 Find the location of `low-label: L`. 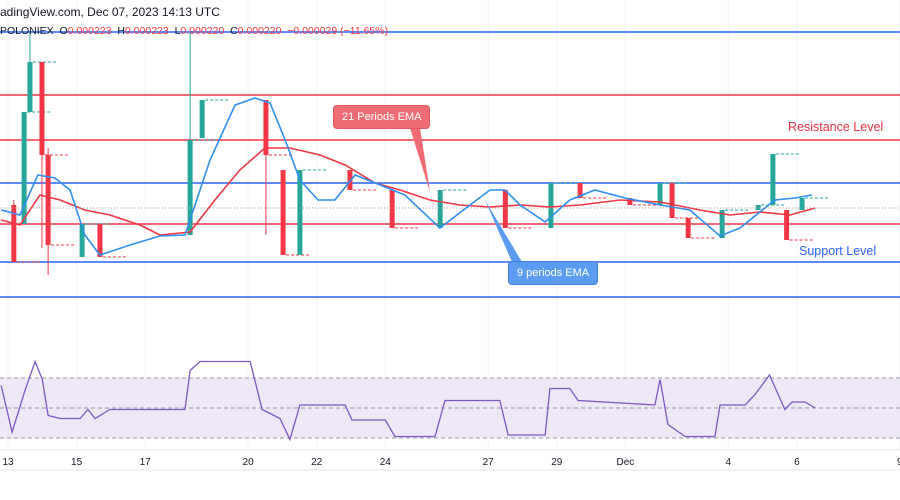

low-label: L is located at coordinates (177, 31).